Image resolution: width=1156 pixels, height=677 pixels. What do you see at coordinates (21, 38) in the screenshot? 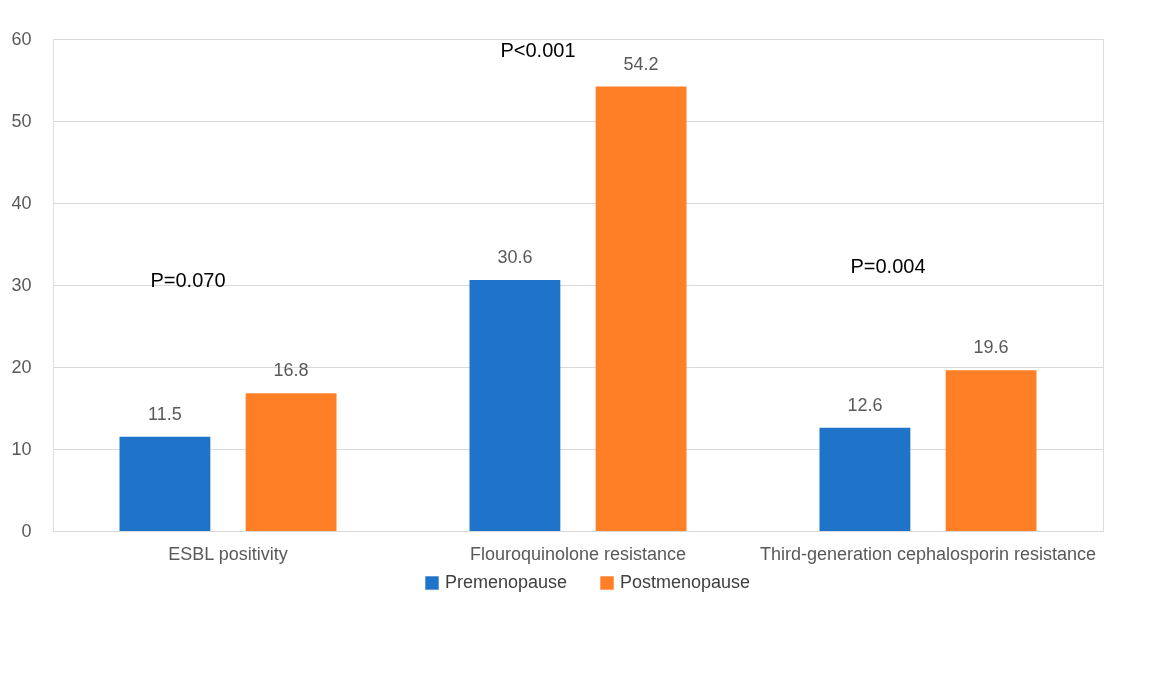
I see `y-tick-label: 60` at bounding box center [21, 38].